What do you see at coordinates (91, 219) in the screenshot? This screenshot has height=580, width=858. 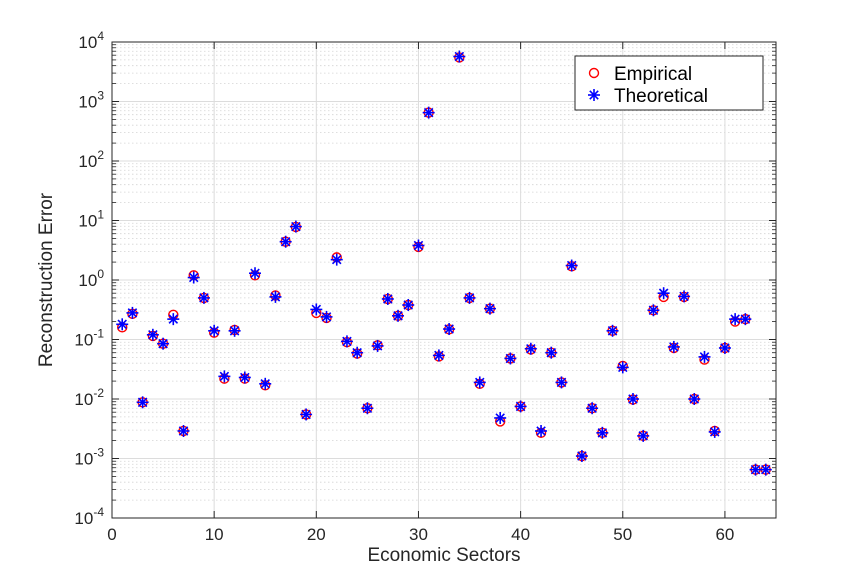 I see `y-tick-label: 10¹` at bounding box center [91, 219].